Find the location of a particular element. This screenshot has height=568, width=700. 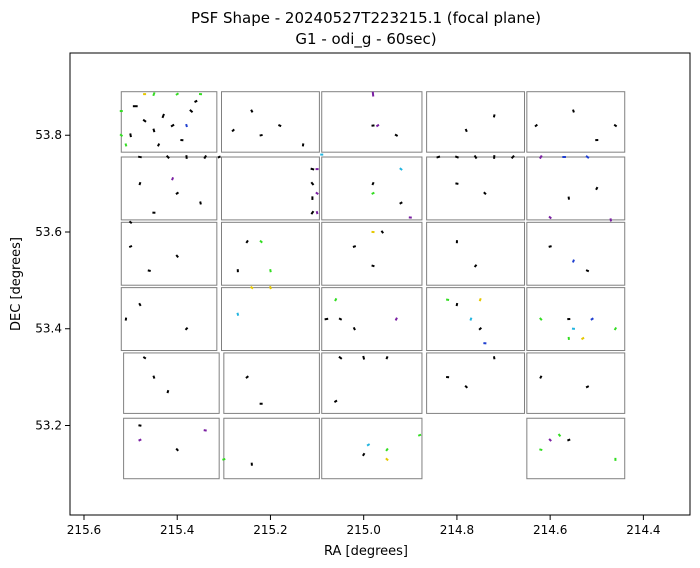

x-tick-label: 214.4 is located at coordinates (643, 530).